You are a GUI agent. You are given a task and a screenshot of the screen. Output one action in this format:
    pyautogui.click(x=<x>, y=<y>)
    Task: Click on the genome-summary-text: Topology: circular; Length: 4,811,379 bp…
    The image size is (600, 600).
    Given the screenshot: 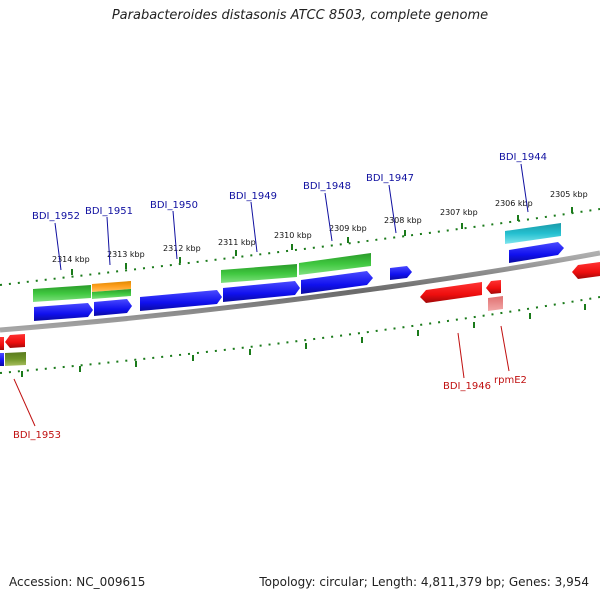 What is the action you would take?
    pyautogui.click(x=424, y=582)
    